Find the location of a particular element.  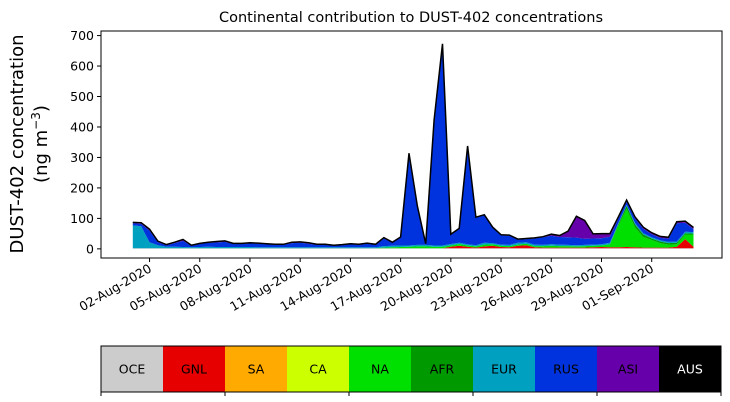

legend-swatch-rus is located at coordinates (566, 369).